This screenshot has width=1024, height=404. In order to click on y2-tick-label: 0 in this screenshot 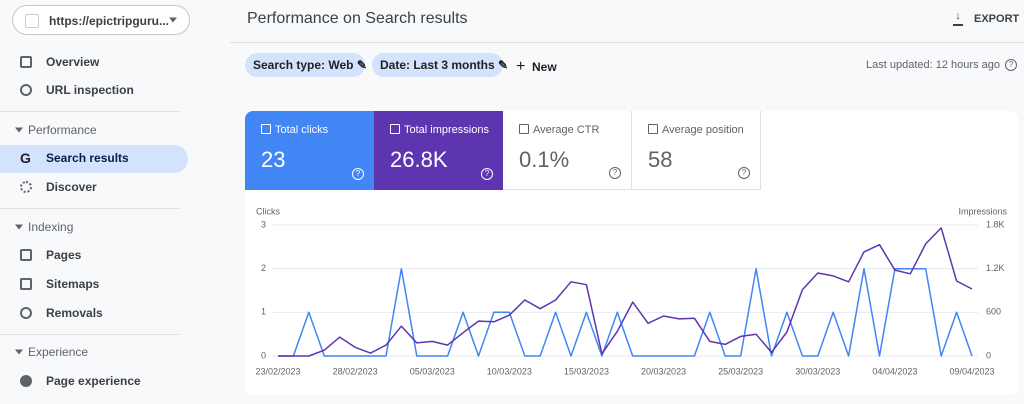, I will do `click(988, 355)`.